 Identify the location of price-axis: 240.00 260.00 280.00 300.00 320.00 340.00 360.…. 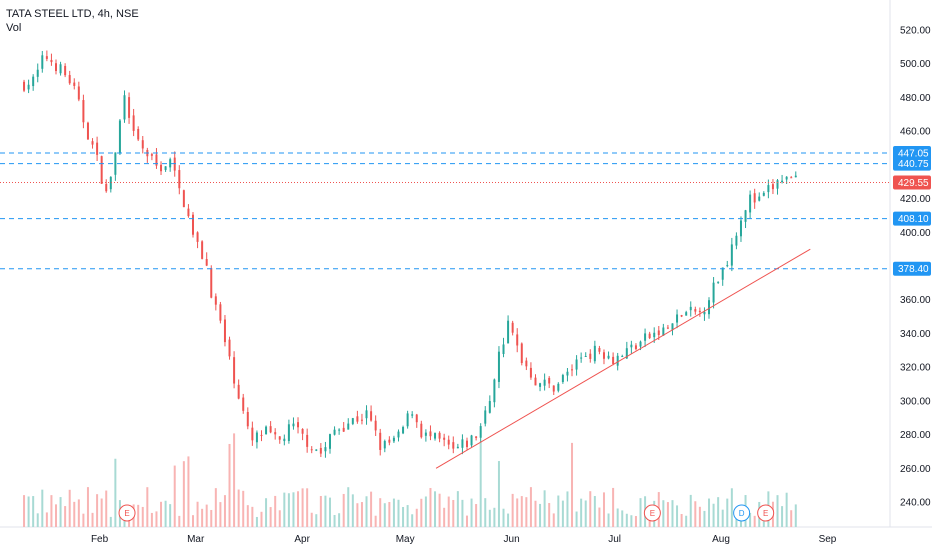
(912, 267).